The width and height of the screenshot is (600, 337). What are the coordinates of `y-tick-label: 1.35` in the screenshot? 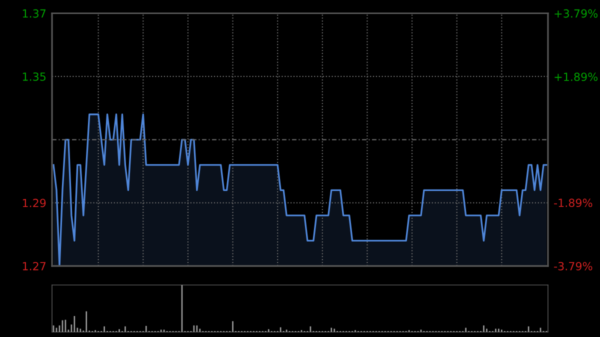 It's located at (34, 76).